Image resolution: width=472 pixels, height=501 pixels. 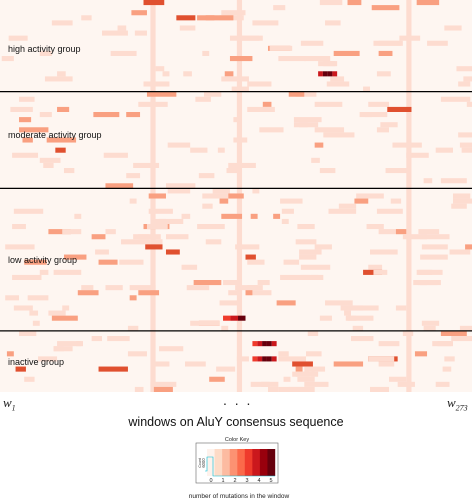 I want to click on color-key-ticks: 0 1 2 3 4 5, so click(x=240, y=481).